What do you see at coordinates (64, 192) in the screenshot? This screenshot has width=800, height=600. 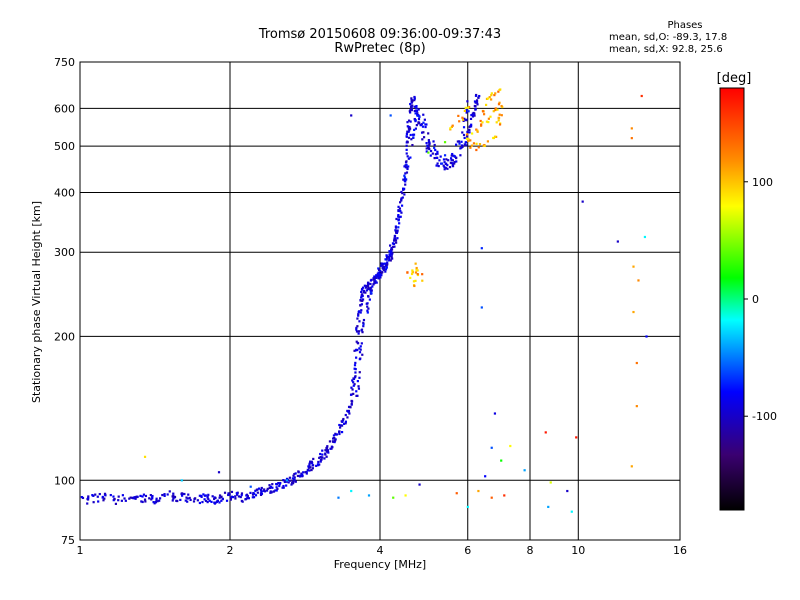 I see `y-tick-label: 400` at bounding box center [64, 192].